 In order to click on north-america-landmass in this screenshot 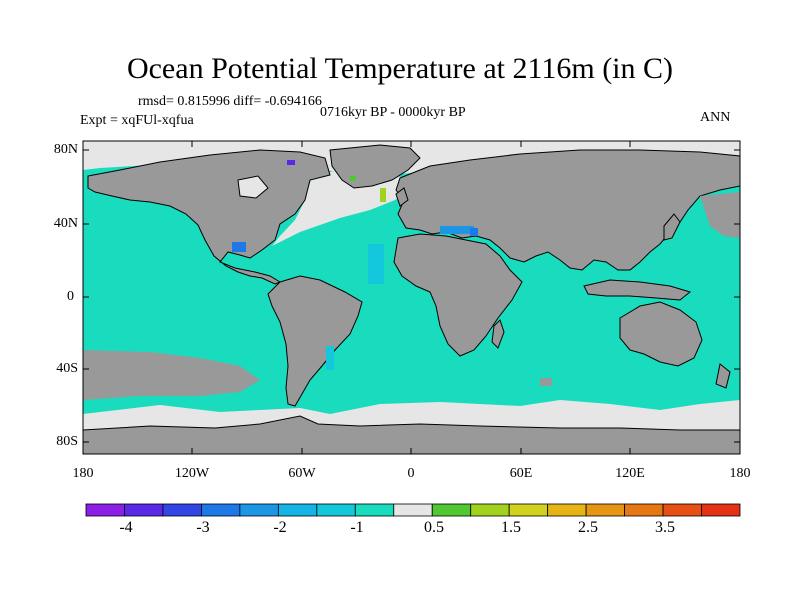, I will do `click(209, 217)`.